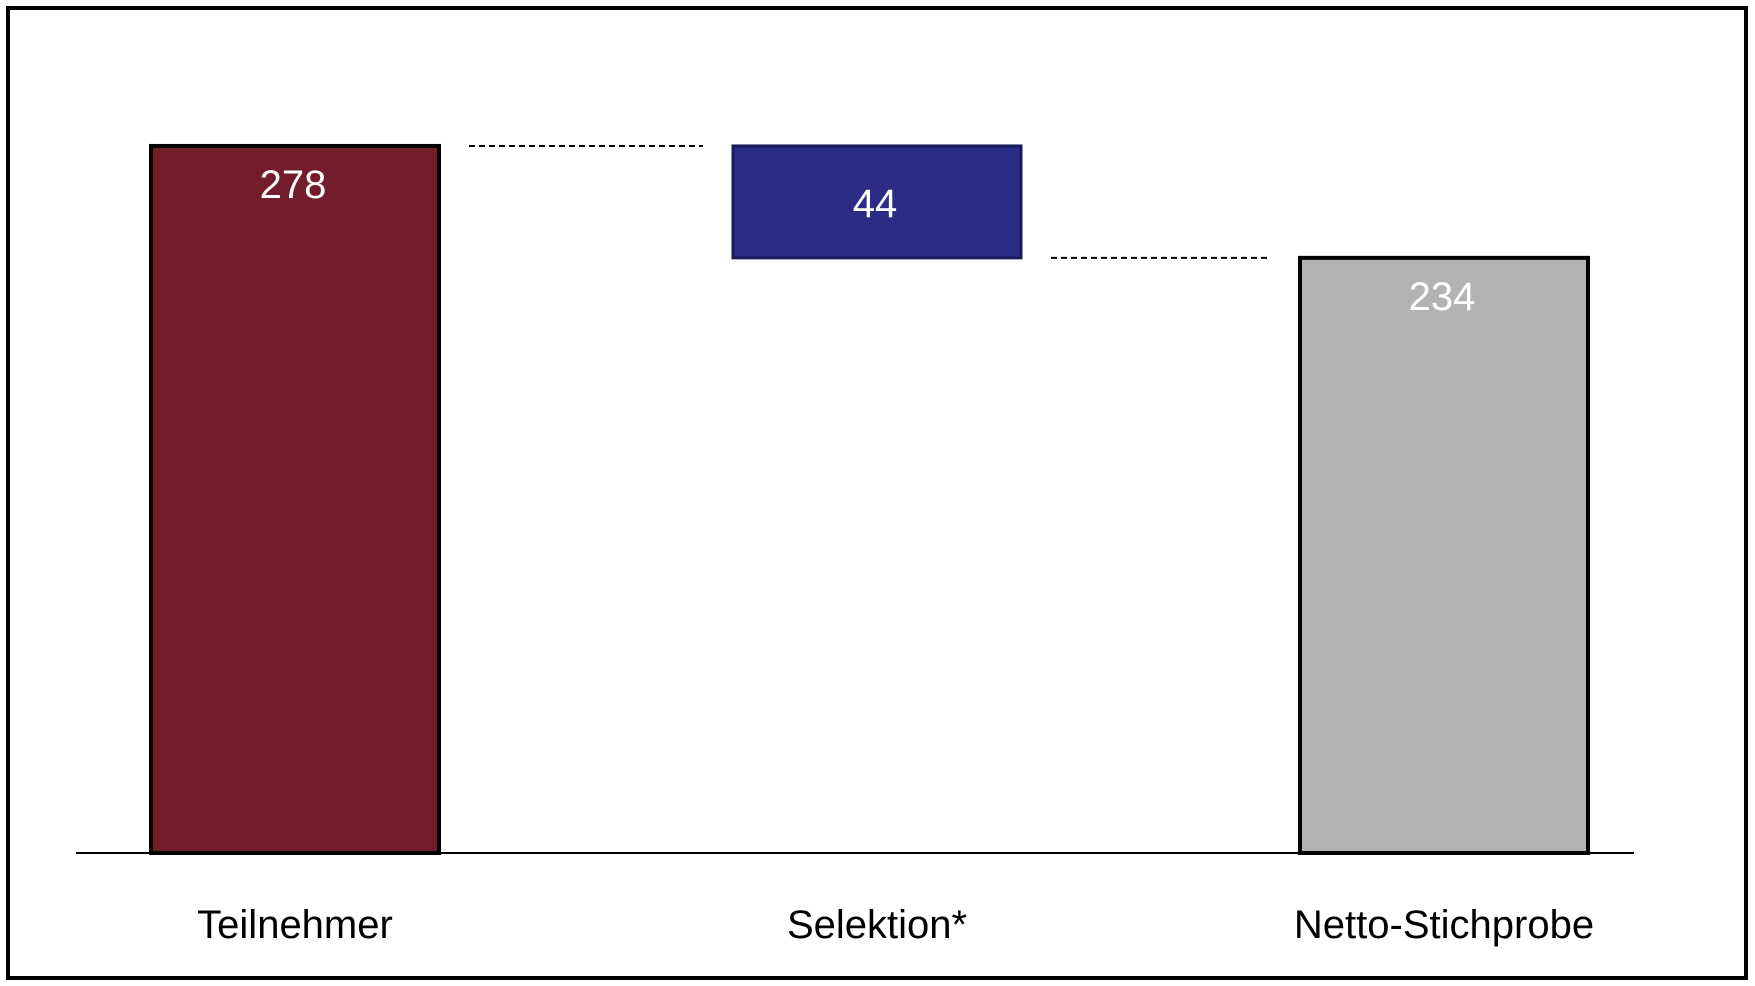  I want to click on category-label-teilnehmer: Teilnehmer, so click(295, 925).